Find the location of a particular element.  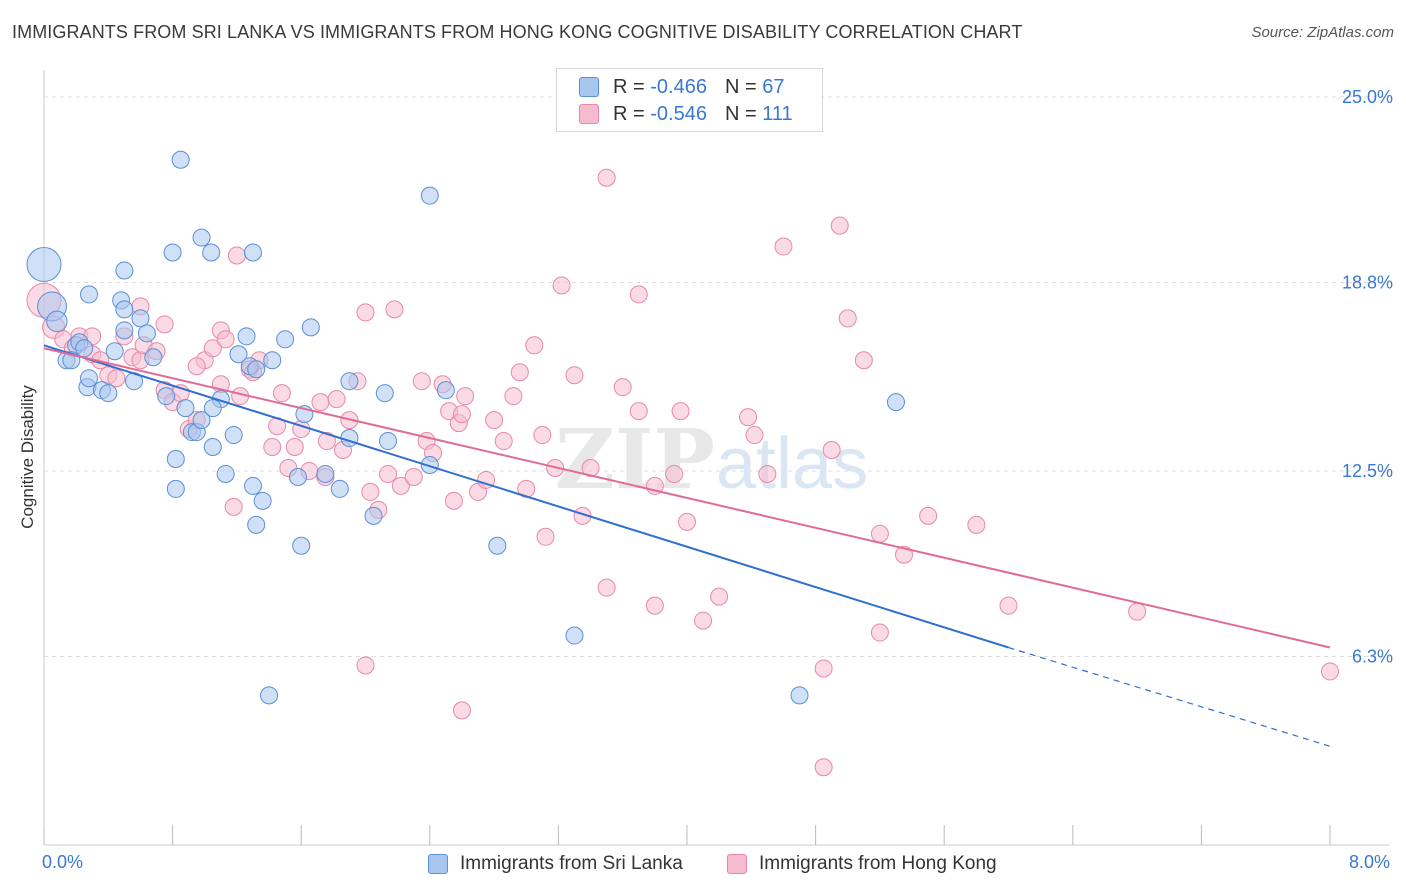

y-tick-label: 12.5% is located at coordinates (1367, 471).